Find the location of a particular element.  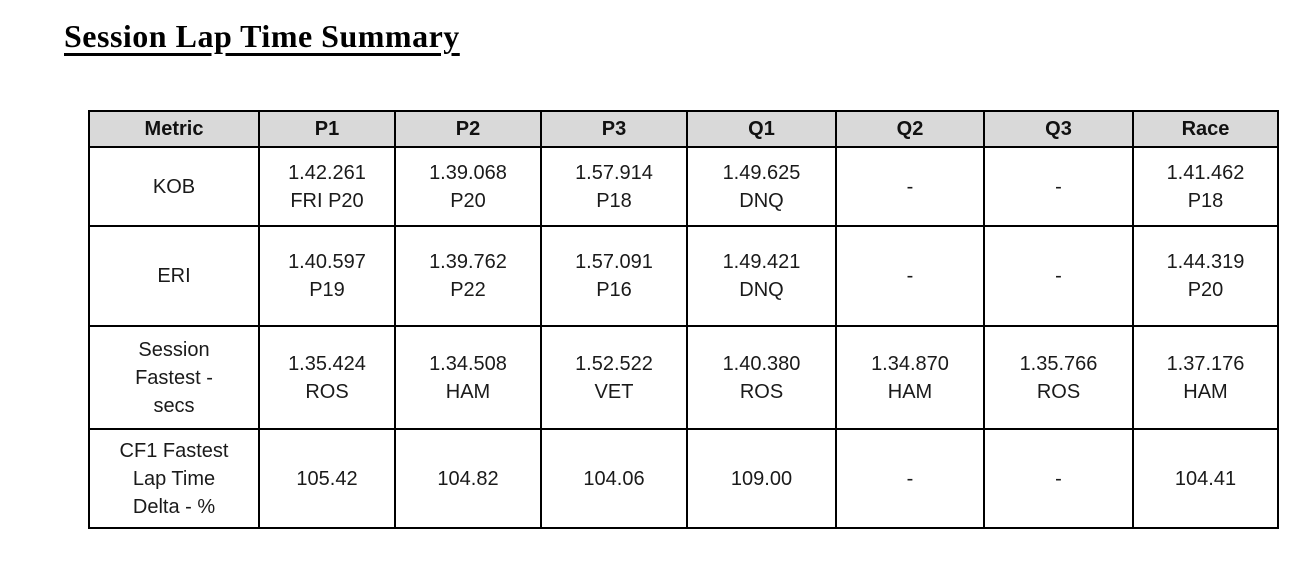

lap-time: 1.35.766 is located at coordinates (1058, 363).